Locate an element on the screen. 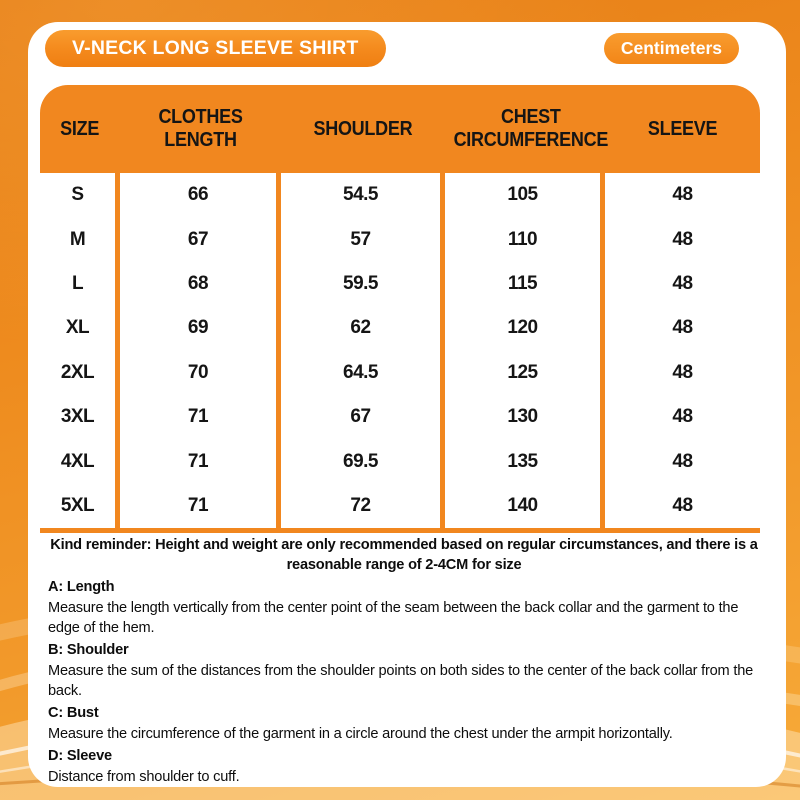  chest-cell: 135 is located at coordinates (525, 461).